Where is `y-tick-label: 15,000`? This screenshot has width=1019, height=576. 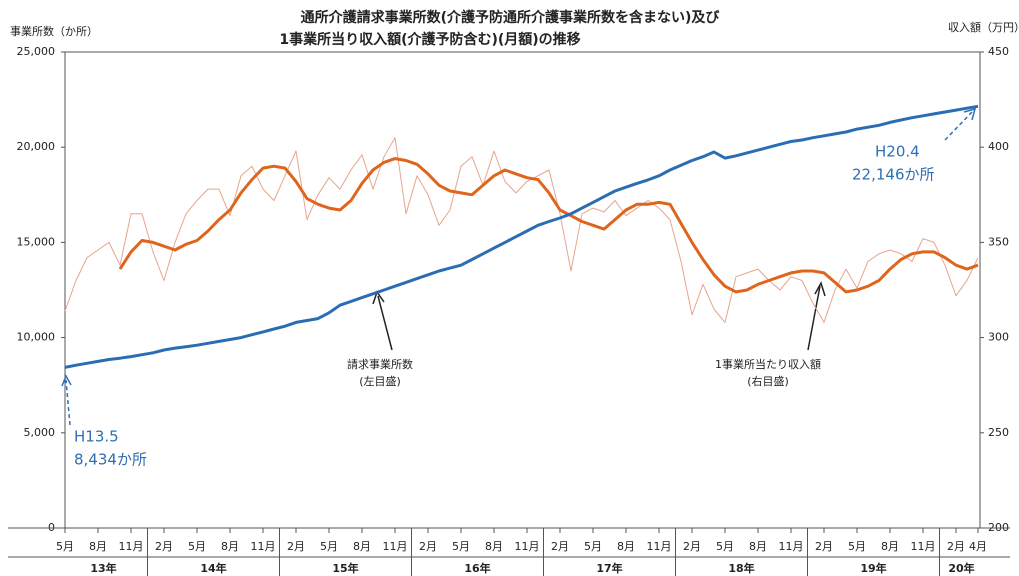
y-tick-label: 15,000 is located at coordinates (36, 241).